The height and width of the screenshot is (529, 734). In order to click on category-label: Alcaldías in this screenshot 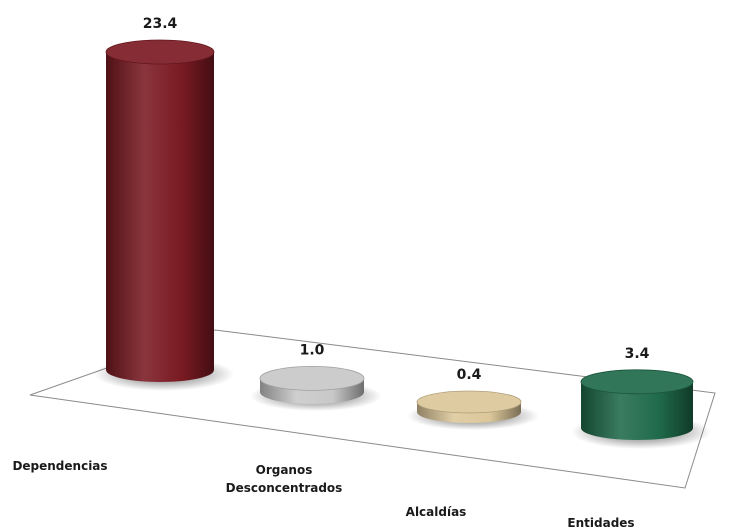, I will do `click(436, 512)`.